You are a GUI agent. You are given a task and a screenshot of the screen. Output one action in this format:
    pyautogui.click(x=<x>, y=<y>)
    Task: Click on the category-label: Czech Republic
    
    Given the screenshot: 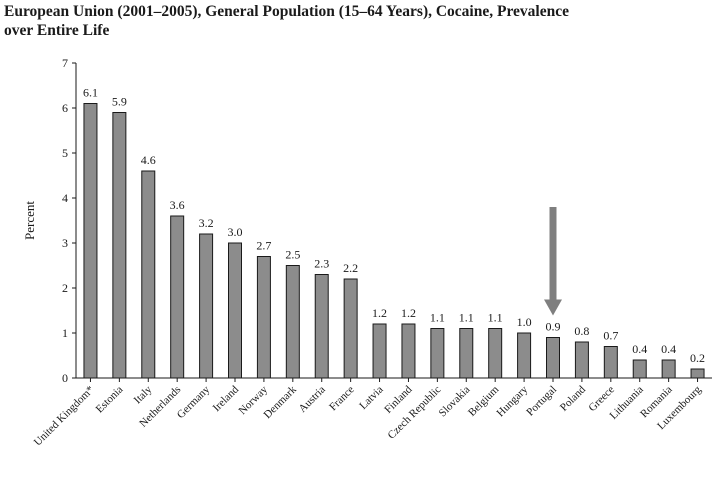 What is the action you would take?
    pyautogui.click(x=415, y=413)
    